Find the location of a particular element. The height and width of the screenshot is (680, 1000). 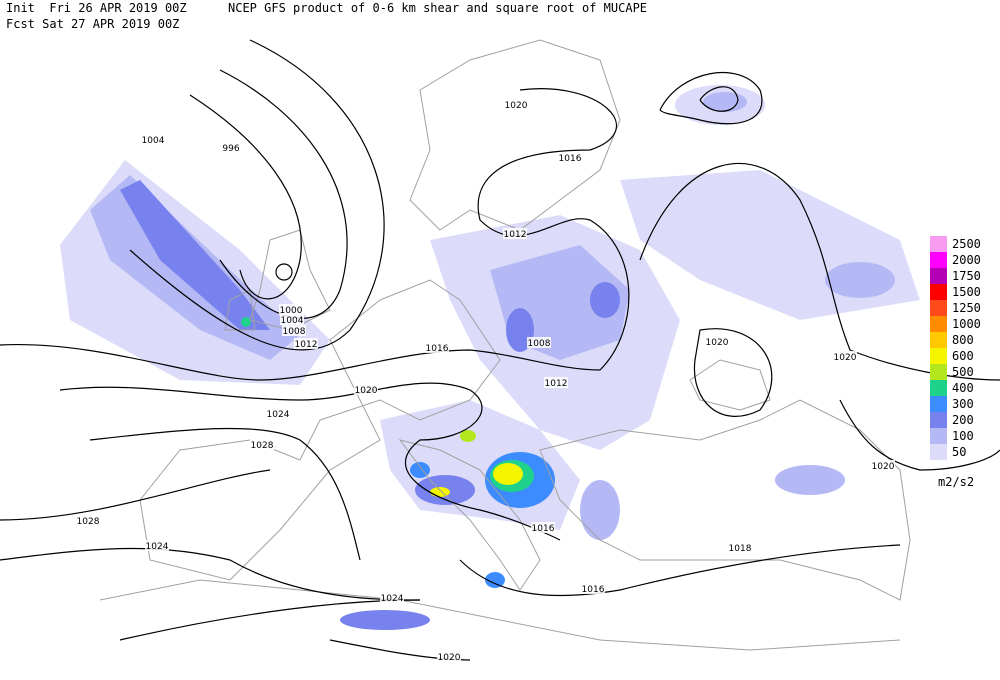

legend-label: 2000 is located at coordinates (966, 260).